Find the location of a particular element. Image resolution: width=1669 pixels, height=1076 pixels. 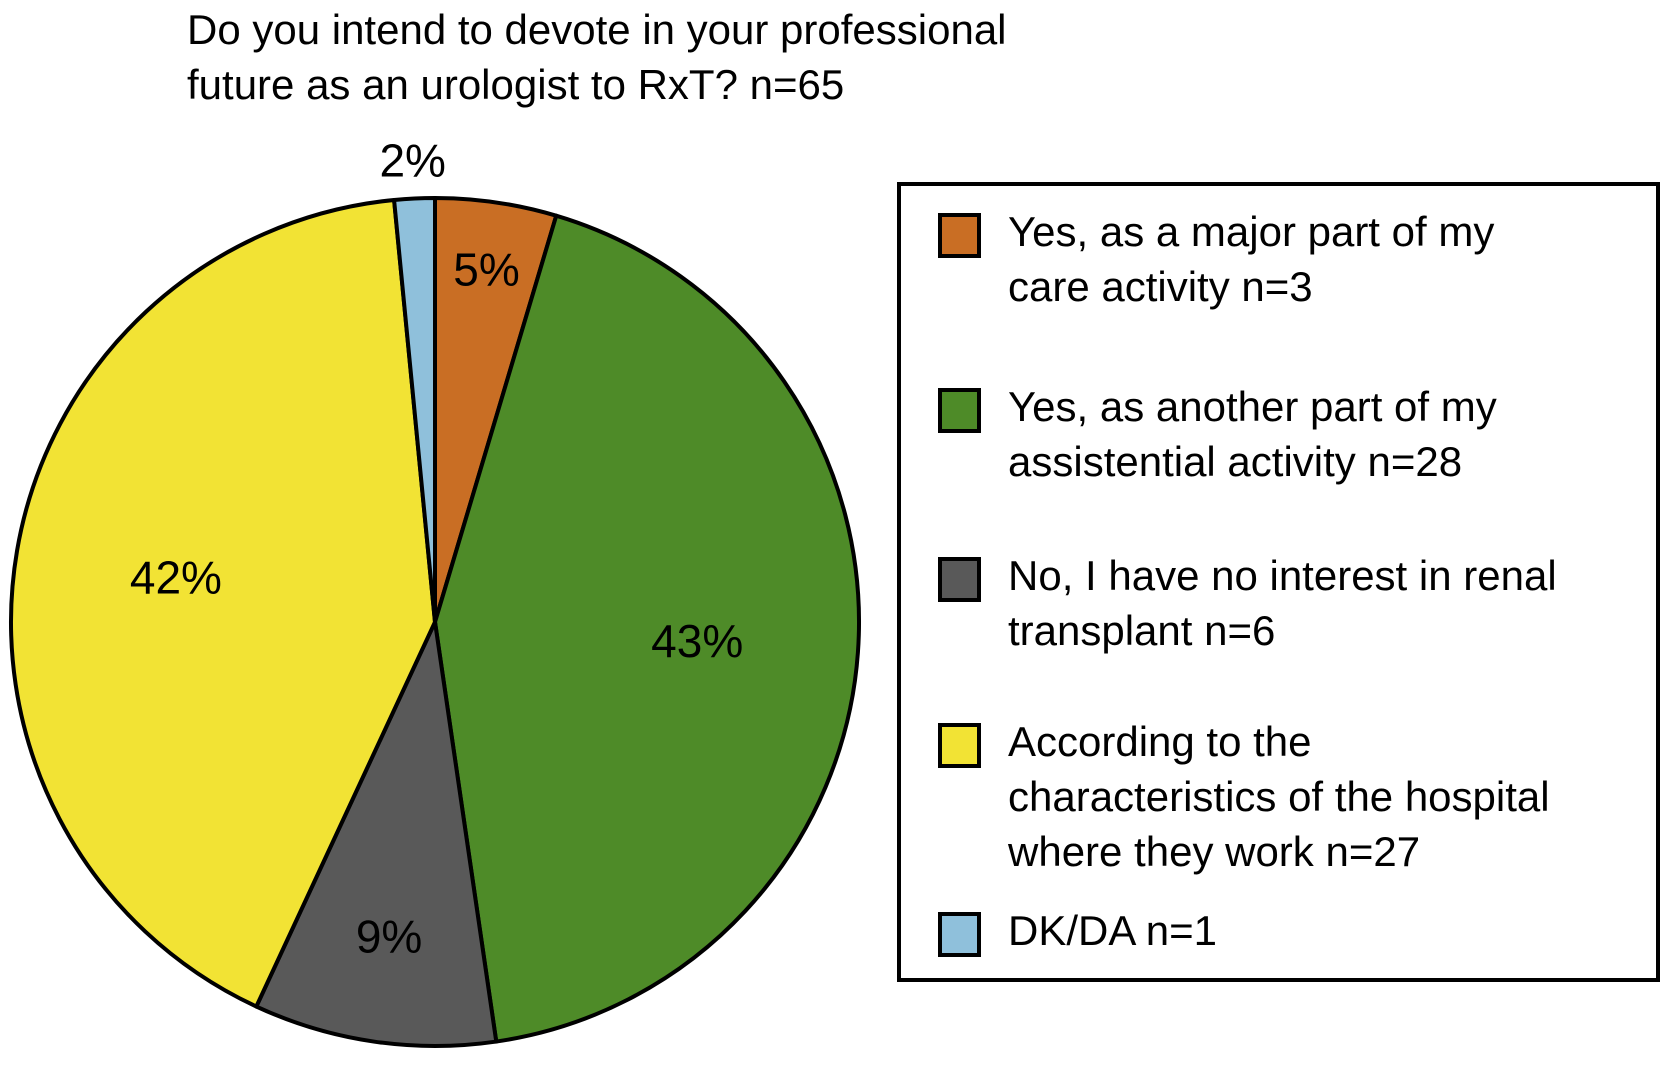

legend-item-dkda: DK/DA n=1 is located at coordinates (1077, 930).